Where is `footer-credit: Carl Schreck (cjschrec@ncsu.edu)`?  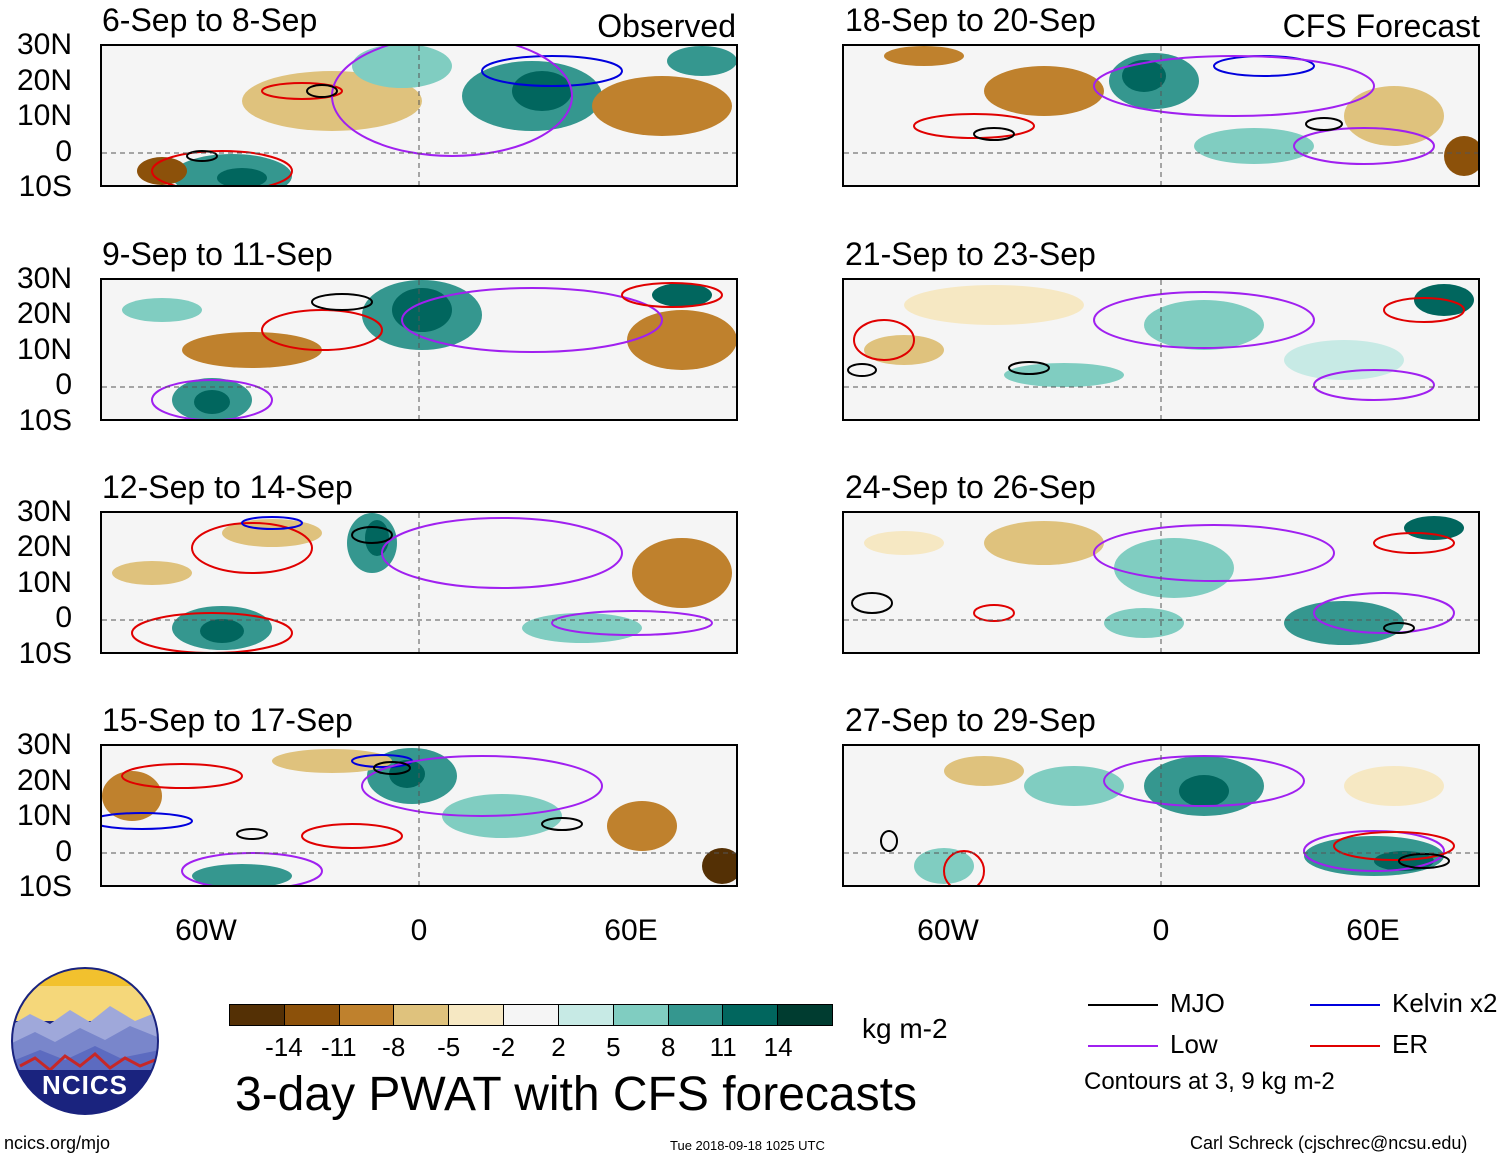 footer-credit: Carl Schreck (cjschrec@ncsu.edu) is located at coordinates (1329, 1143).